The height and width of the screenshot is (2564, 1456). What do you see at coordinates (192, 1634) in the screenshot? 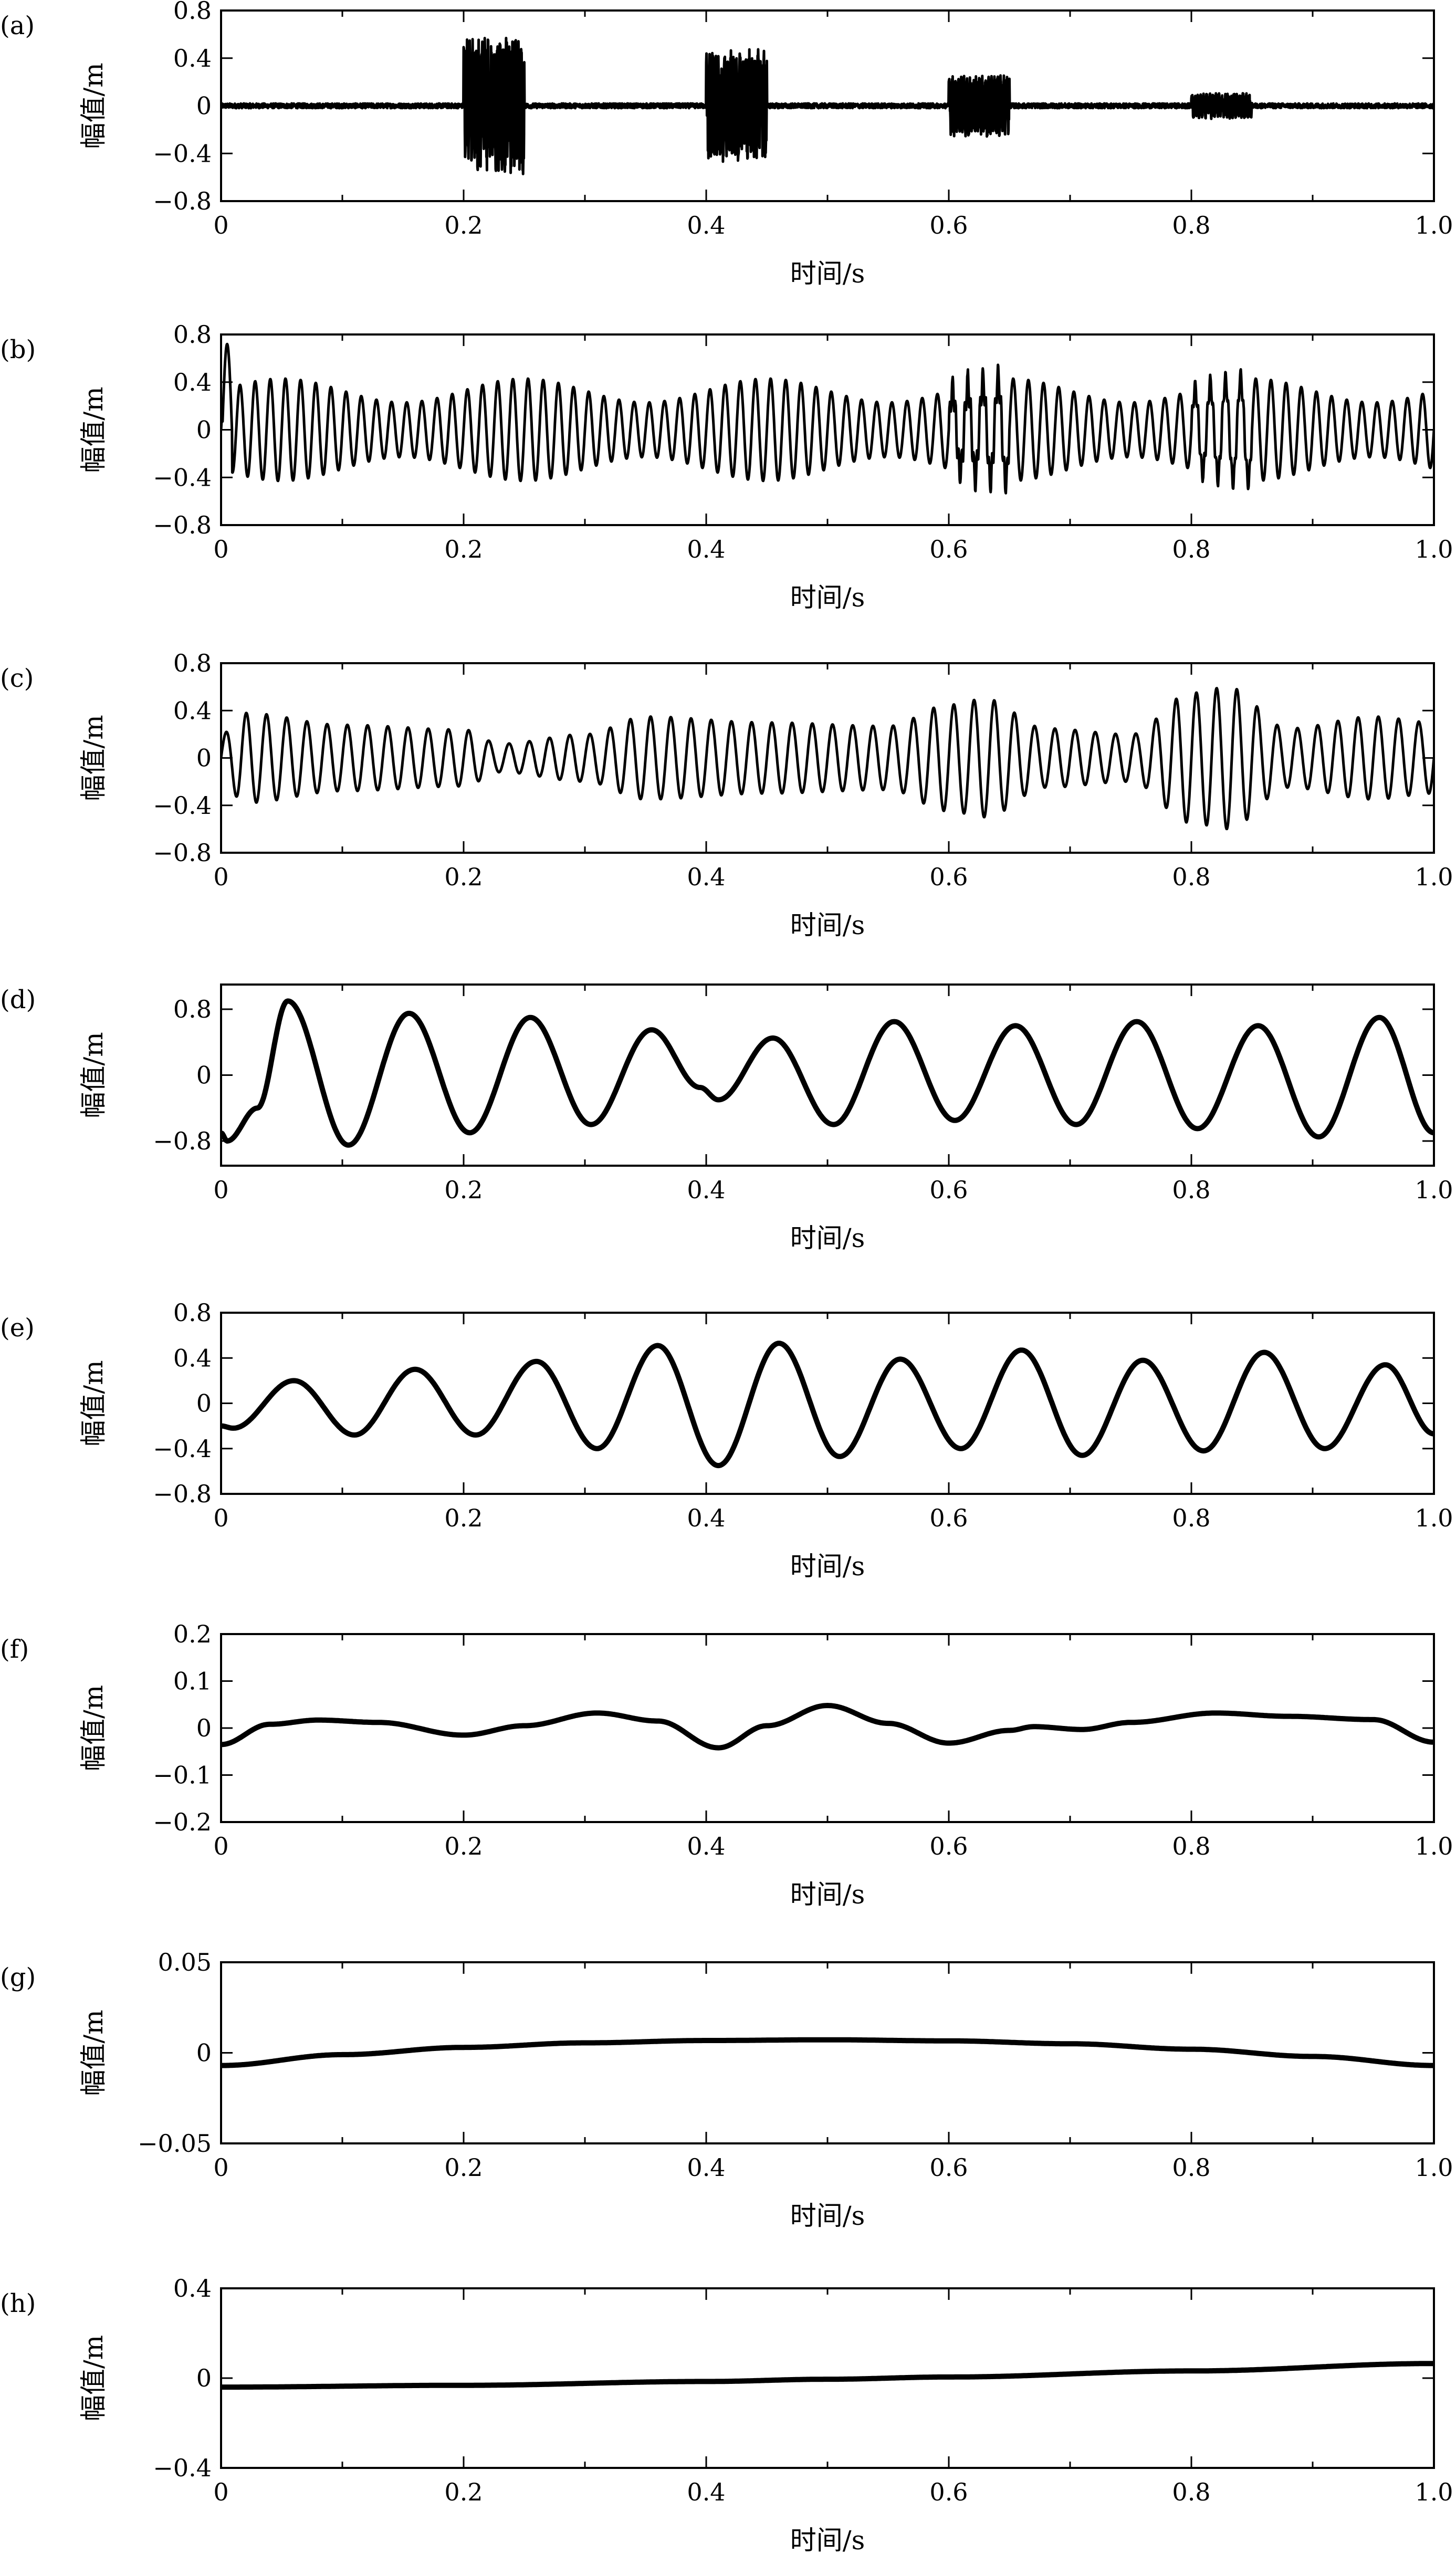
I see `y-tick-label: 0.2` at bounding box center [192, 1634].